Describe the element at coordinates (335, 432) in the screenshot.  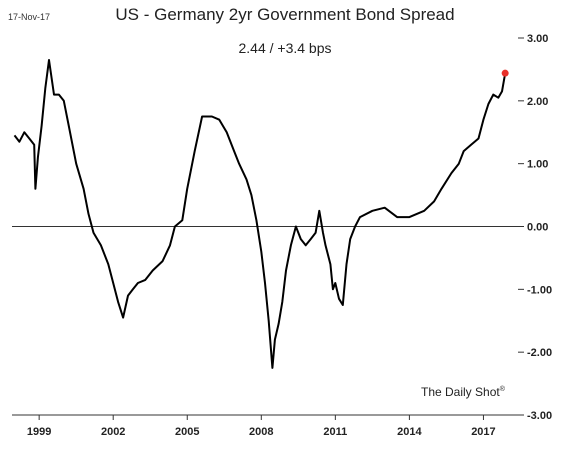
I see `x-tick-label: 2011` at that location.